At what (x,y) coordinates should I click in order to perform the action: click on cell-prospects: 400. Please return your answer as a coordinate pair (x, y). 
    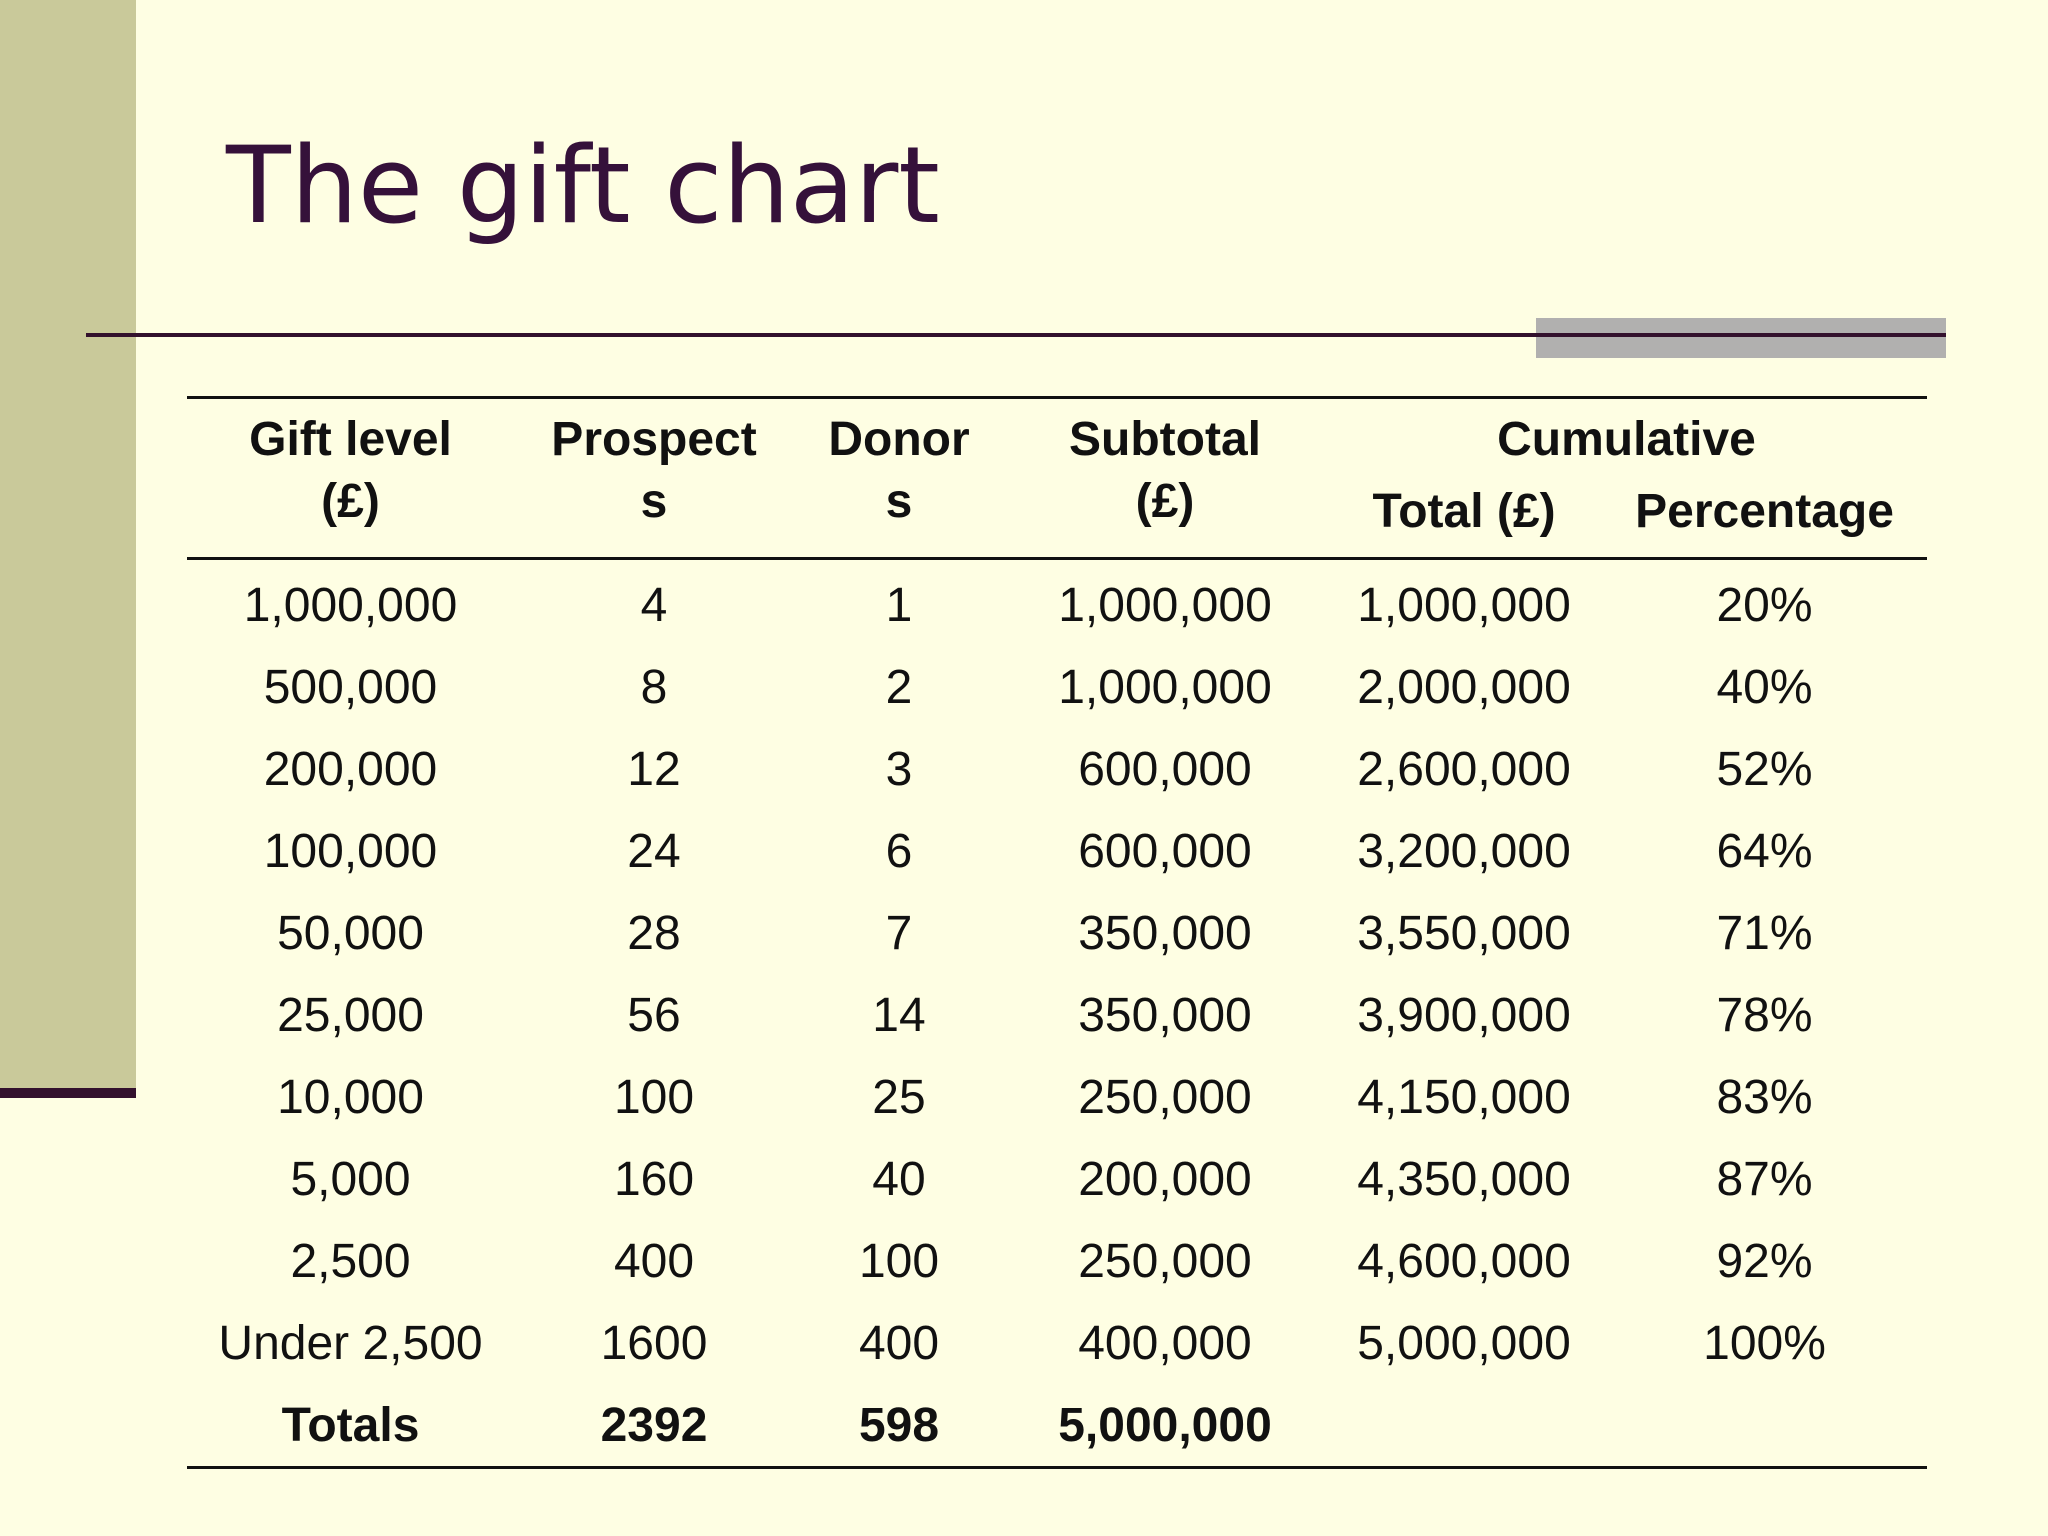
    Looking at the image, I should click on (654, 1261).